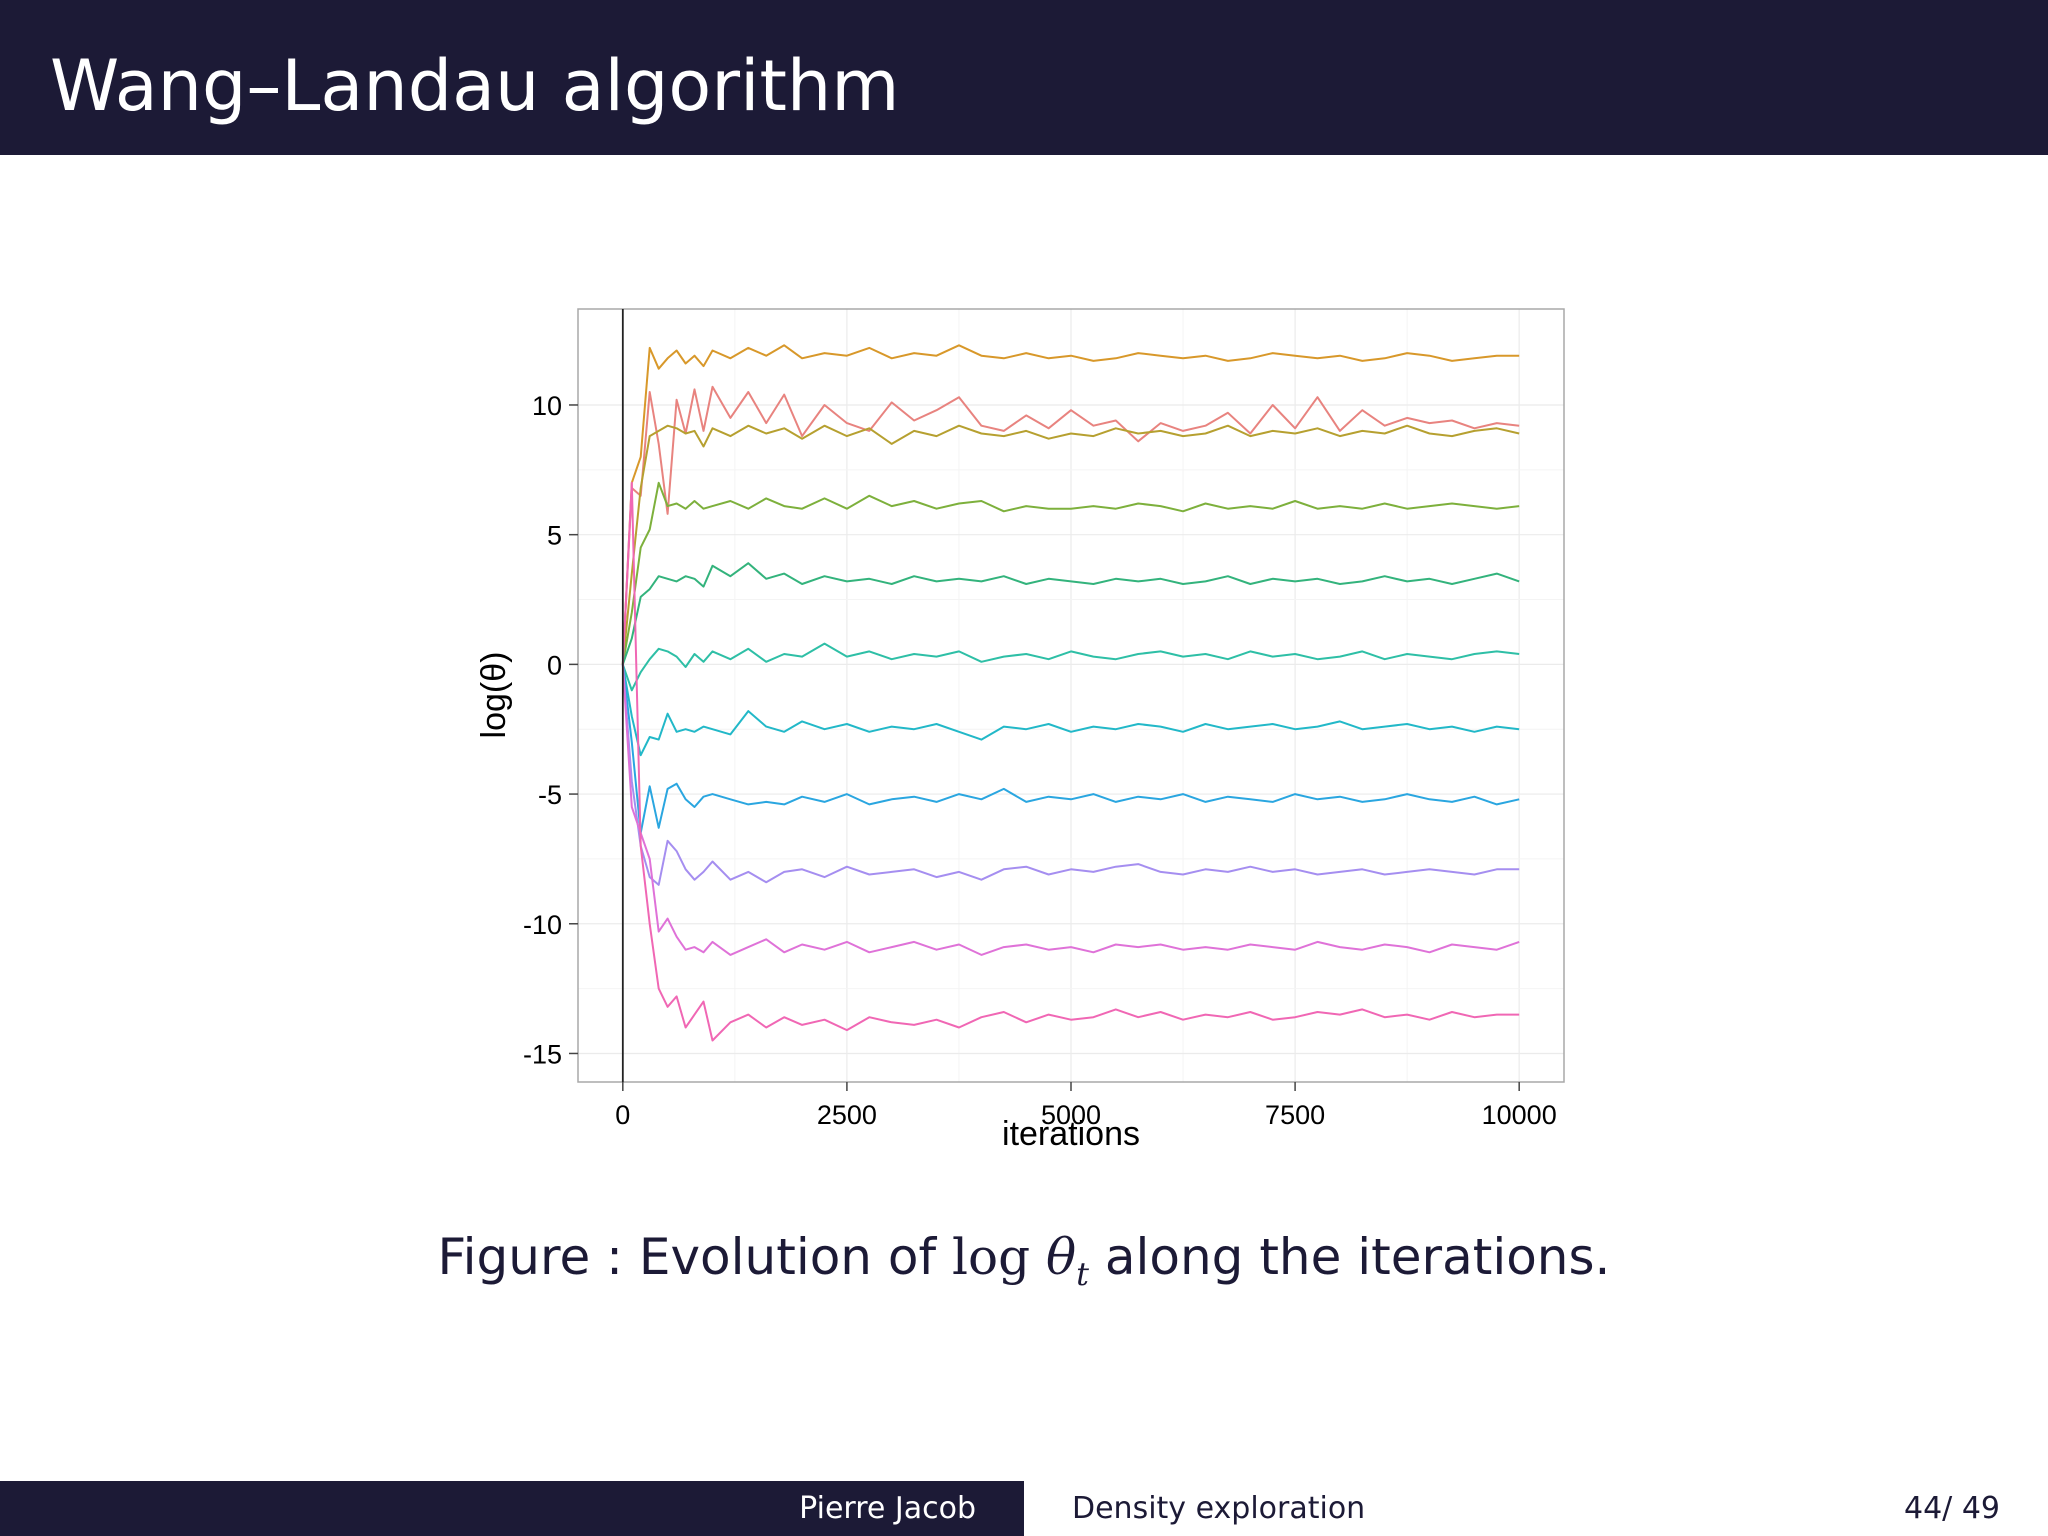  Describe the element at coordinates (554, 665) in the screenshot. I see `y-tick-label: 0` at that location.